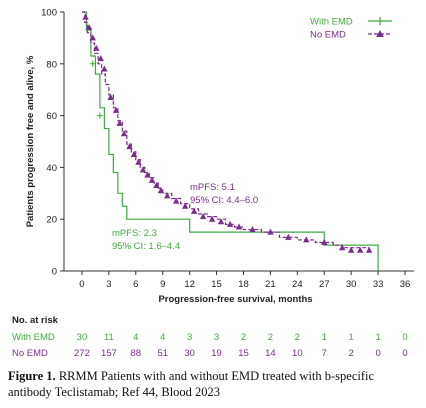  Describe the element at coordinates (82, 337) in the screenshot. I see `risk-value-with-emd-0: 30` at that location.